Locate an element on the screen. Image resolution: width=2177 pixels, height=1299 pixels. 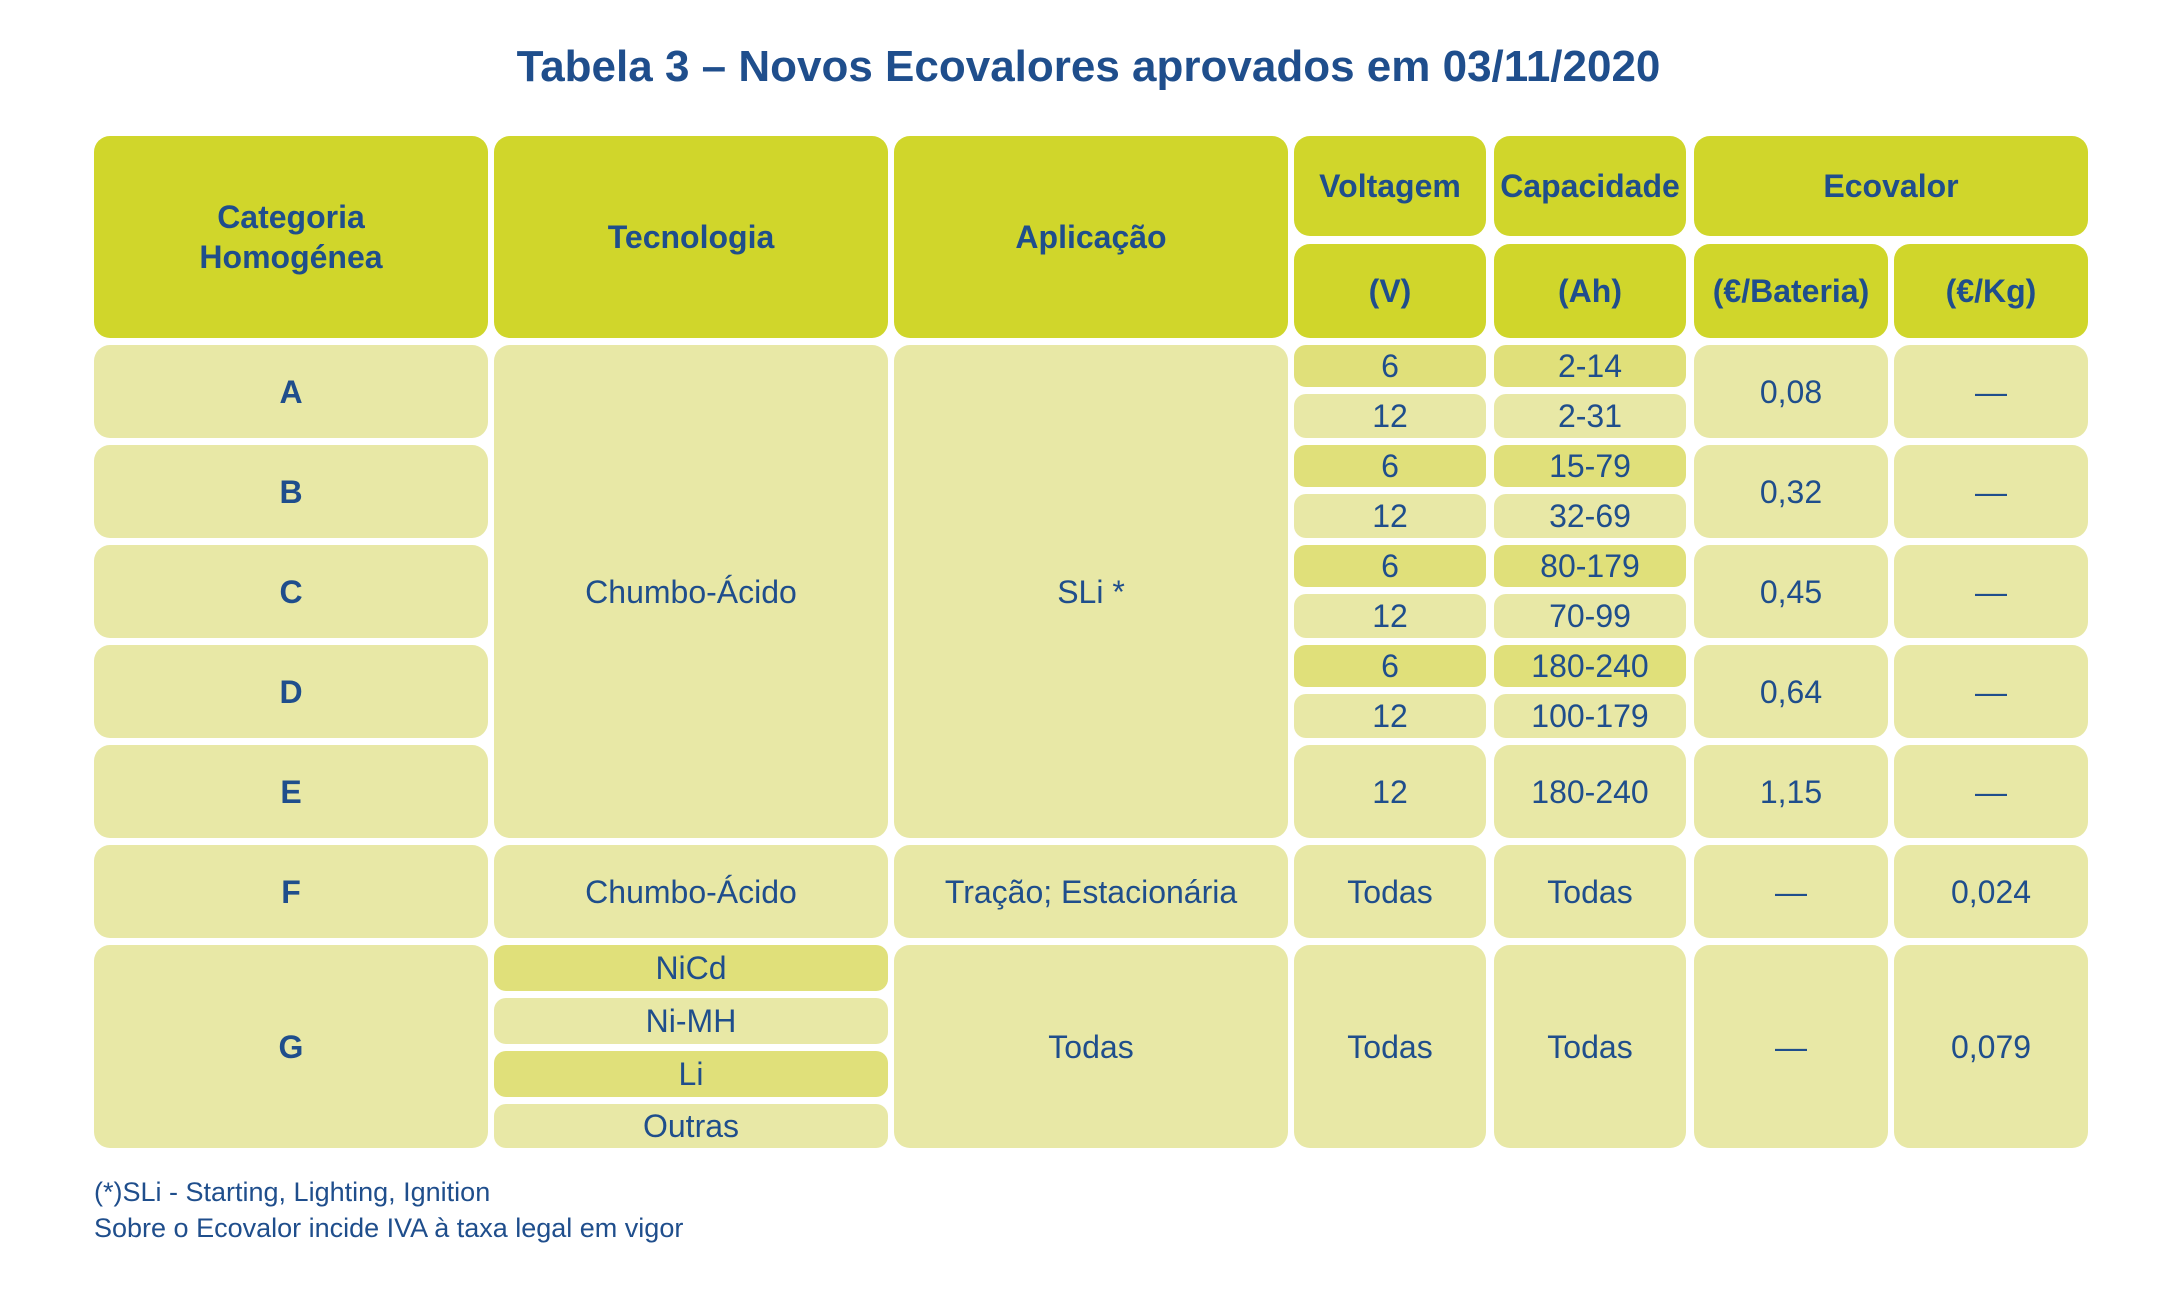
category-a: A is located at coordinates (291, 391).